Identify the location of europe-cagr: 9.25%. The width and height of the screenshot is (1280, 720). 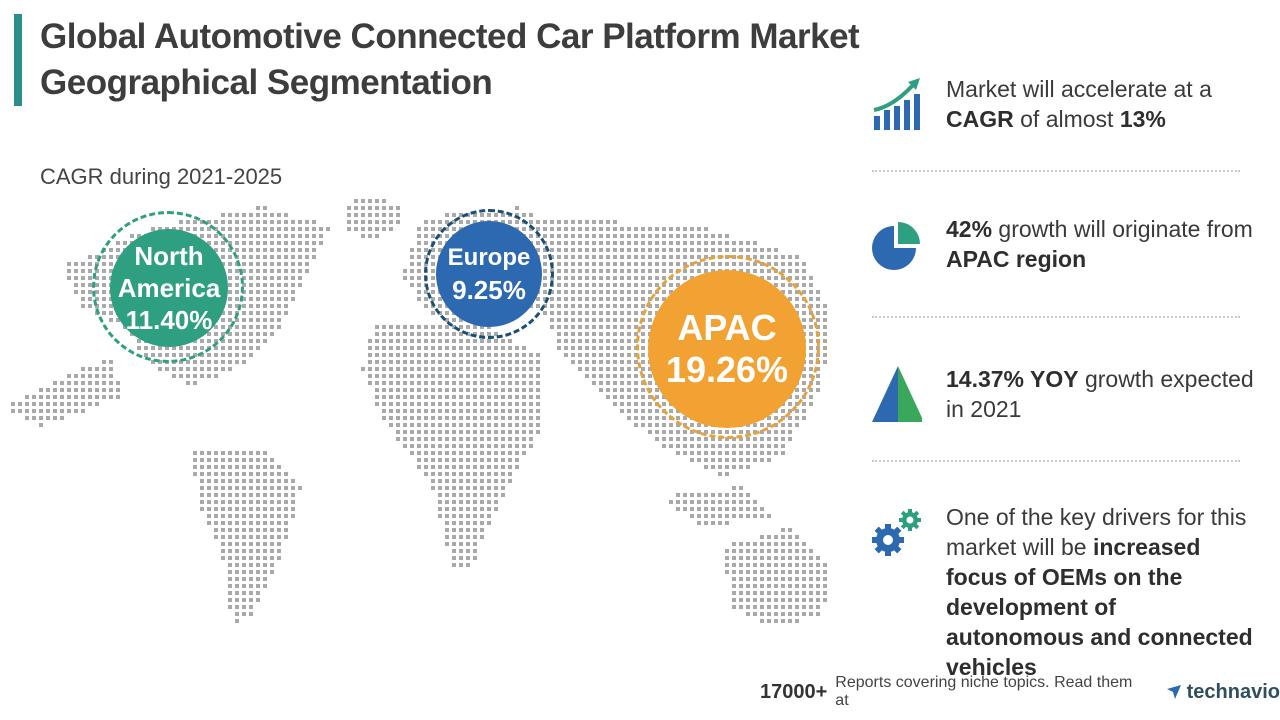
(489, 290).